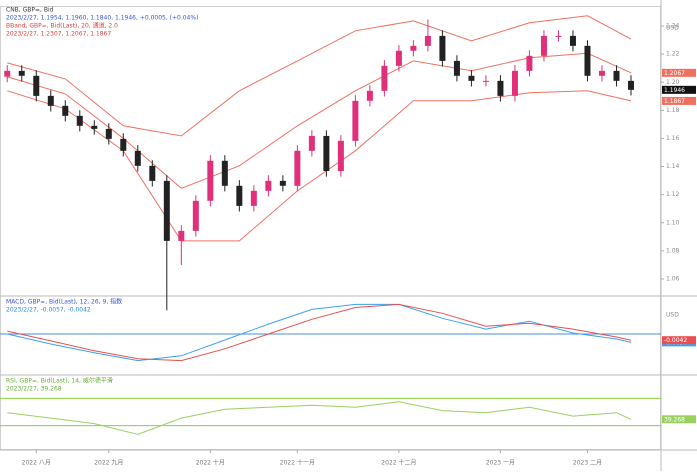 The height and width of the screenshot is (475, 697). I want to click on y-tick-label: 1.08, so click(673, 250).